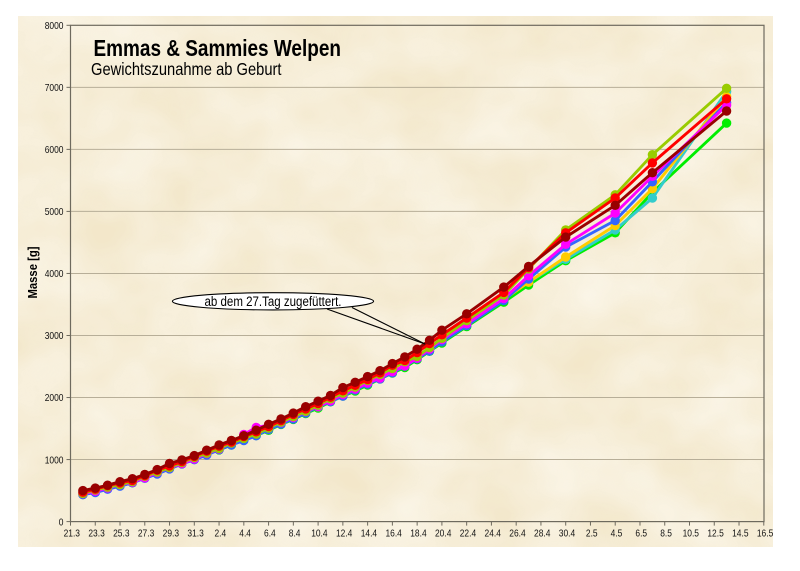 The image size is (800, 571). Describe the element at coordinates (221, 534) in the screenshot. I see `svg-text: 2.4` at that location.